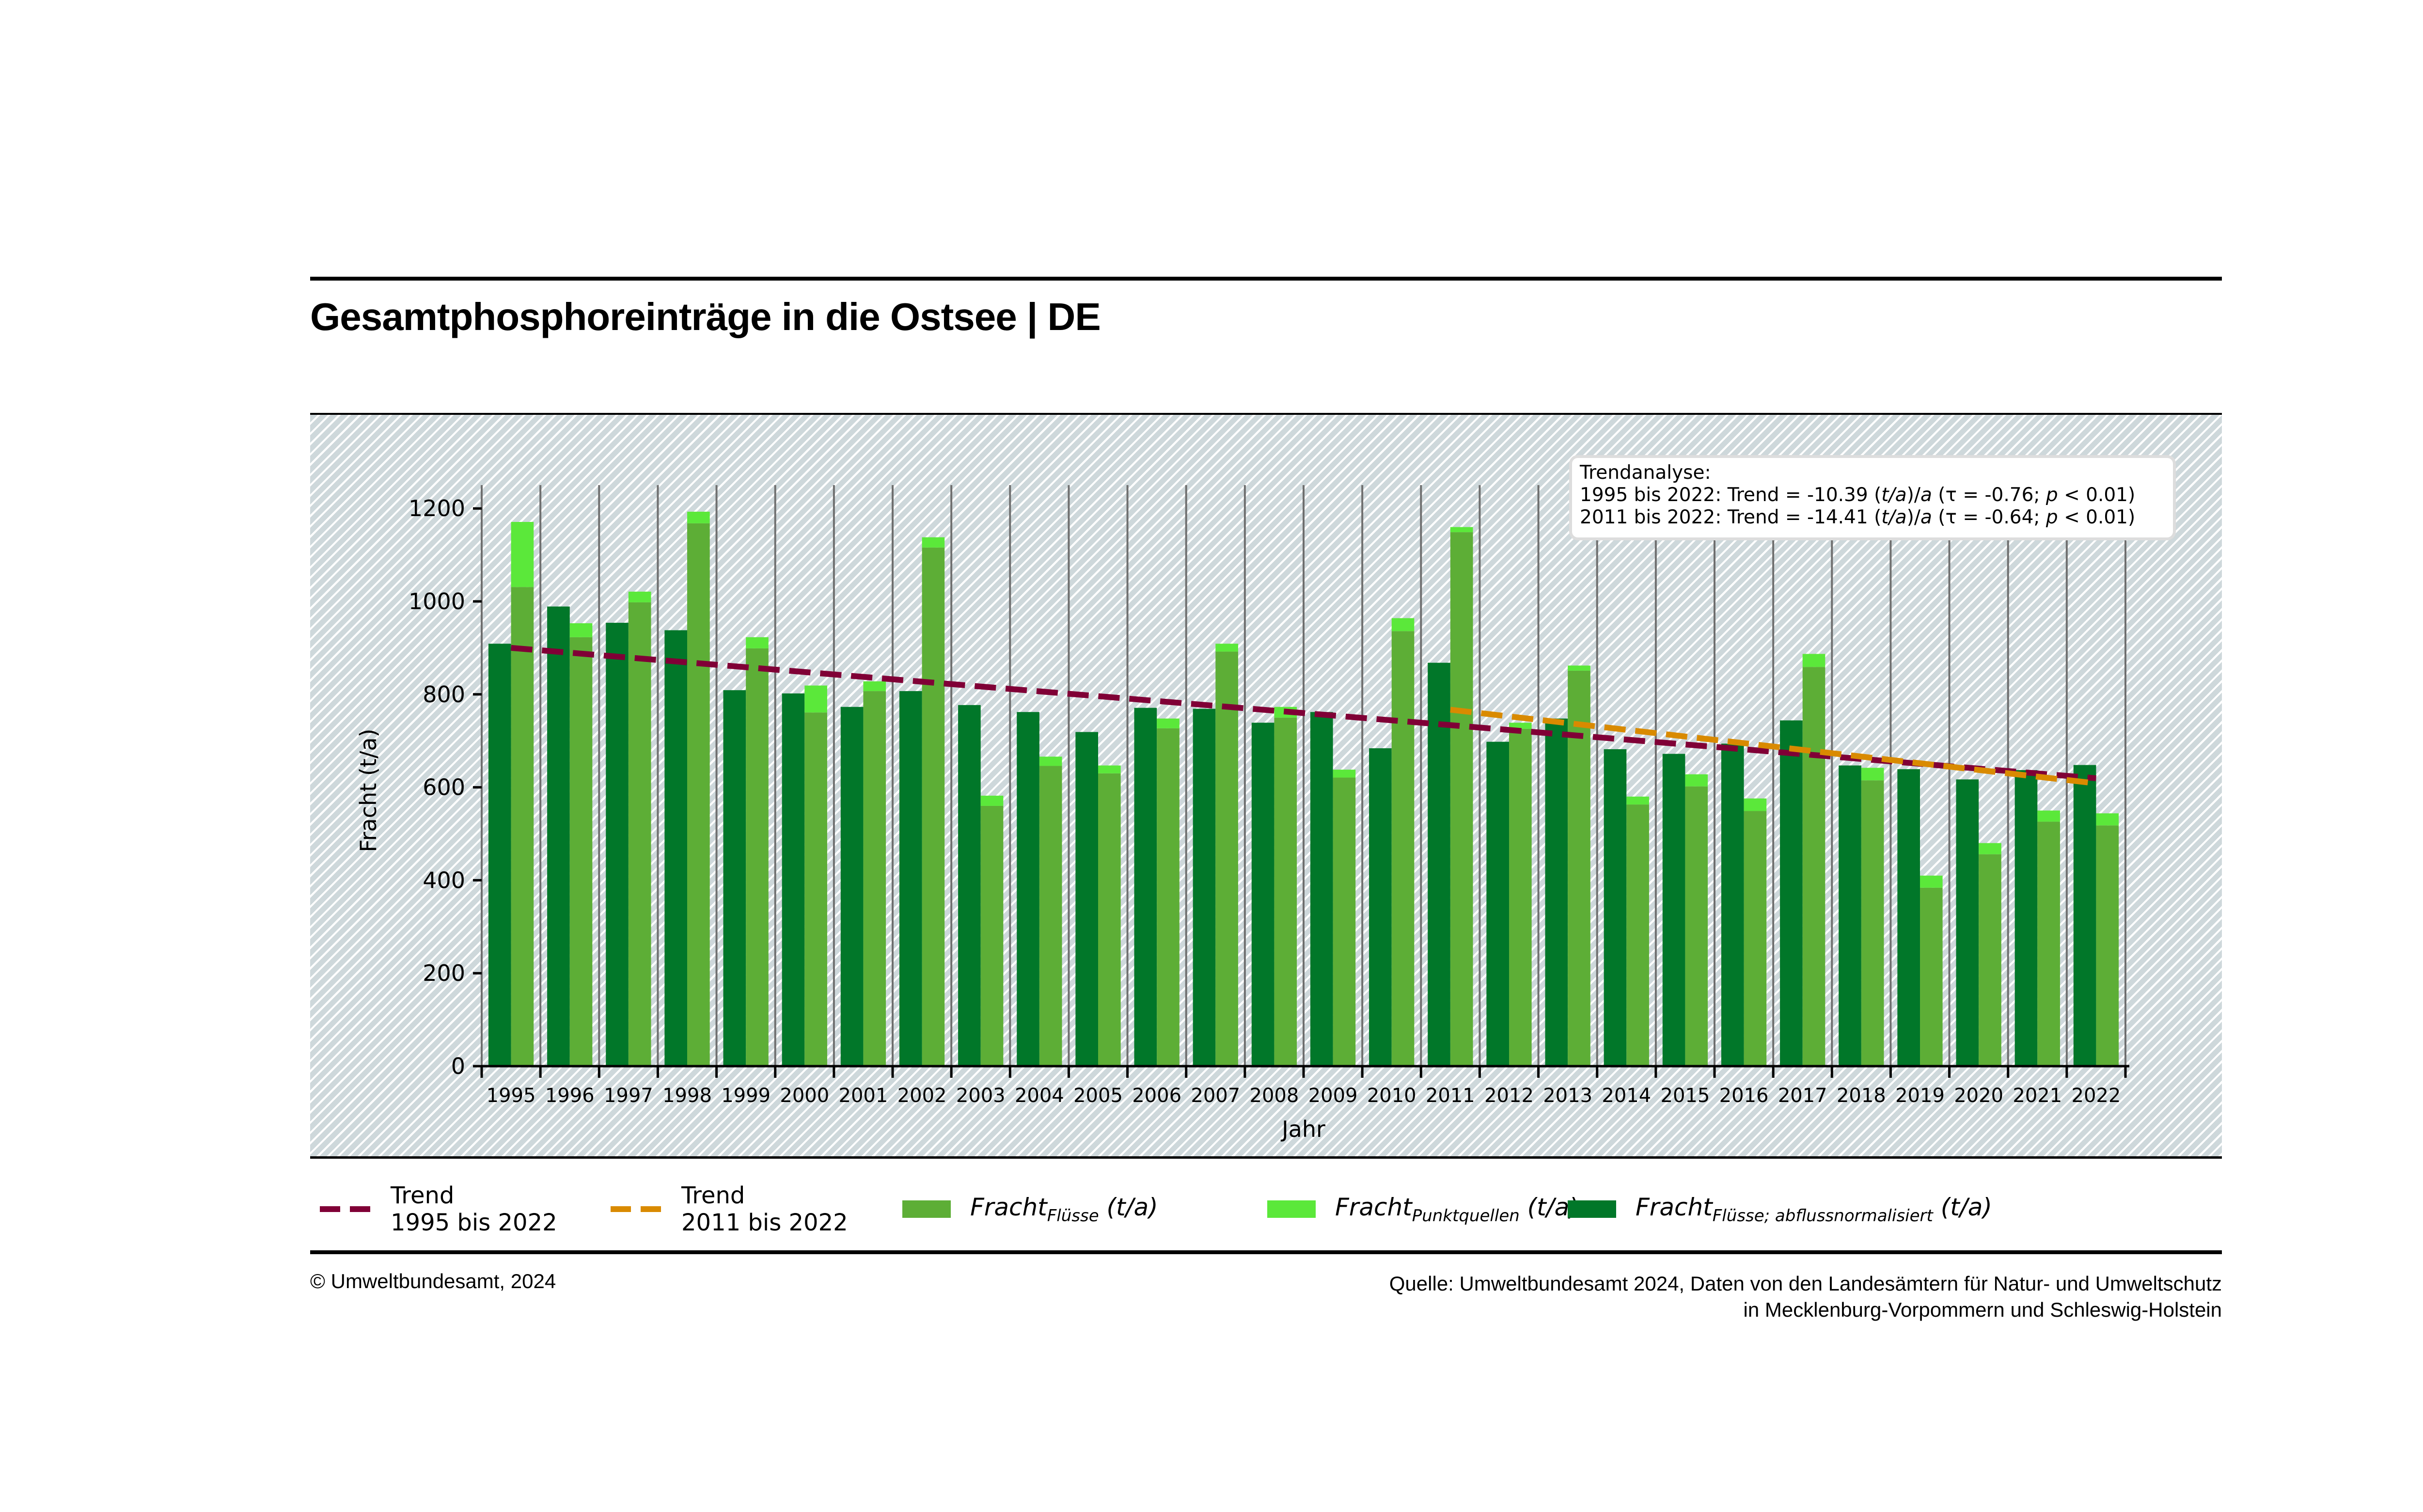 This screenshot has height=1512, width=2423. I want to click on x-tick-label: 2010, so click(1391, 1096).